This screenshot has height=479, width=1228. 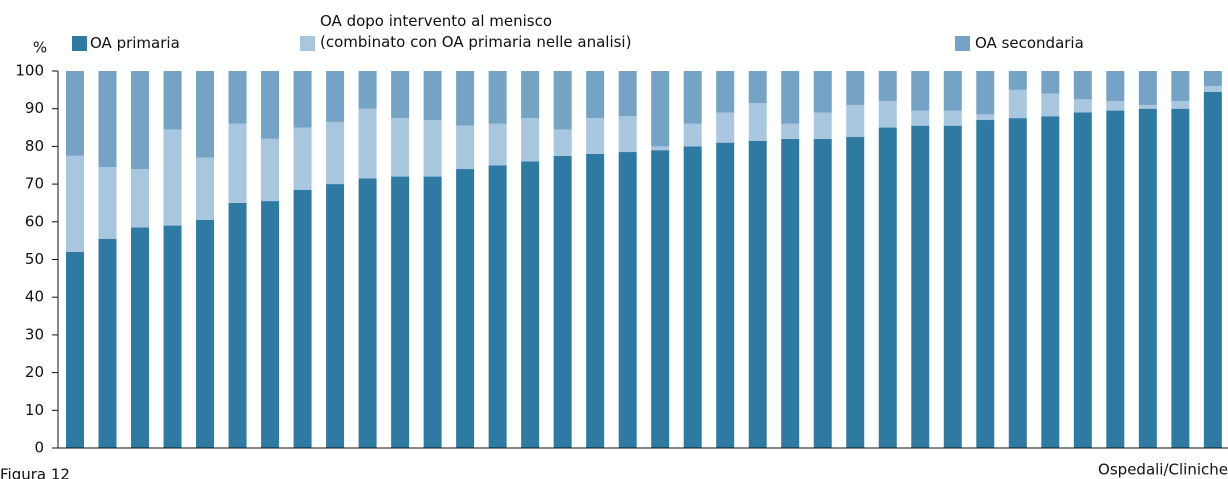 I want to click on y-tick-label: 90, so click(x=34, y=108).